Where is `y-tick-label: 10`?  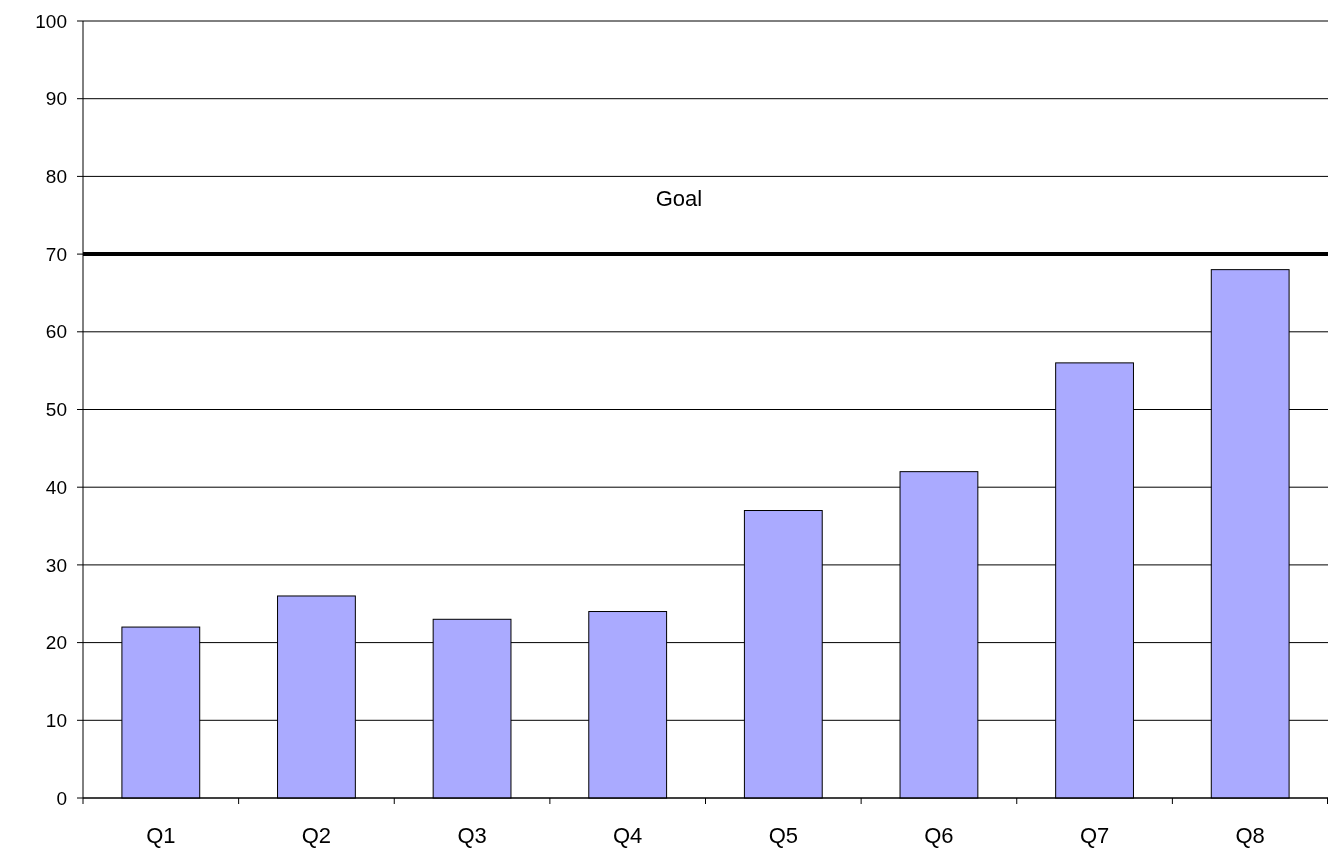 y-tick-label: 10 is located at coordinates (56, 720).